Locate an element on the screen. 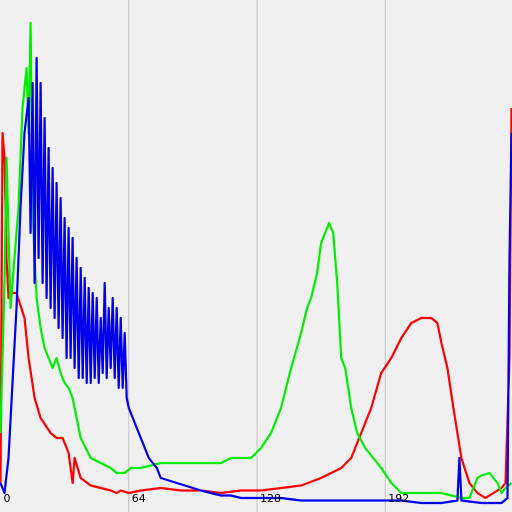 Image resolution: width=512 pixels, height=512 pixels. x-tick-label: 128 is located at coordinates (270, 498).